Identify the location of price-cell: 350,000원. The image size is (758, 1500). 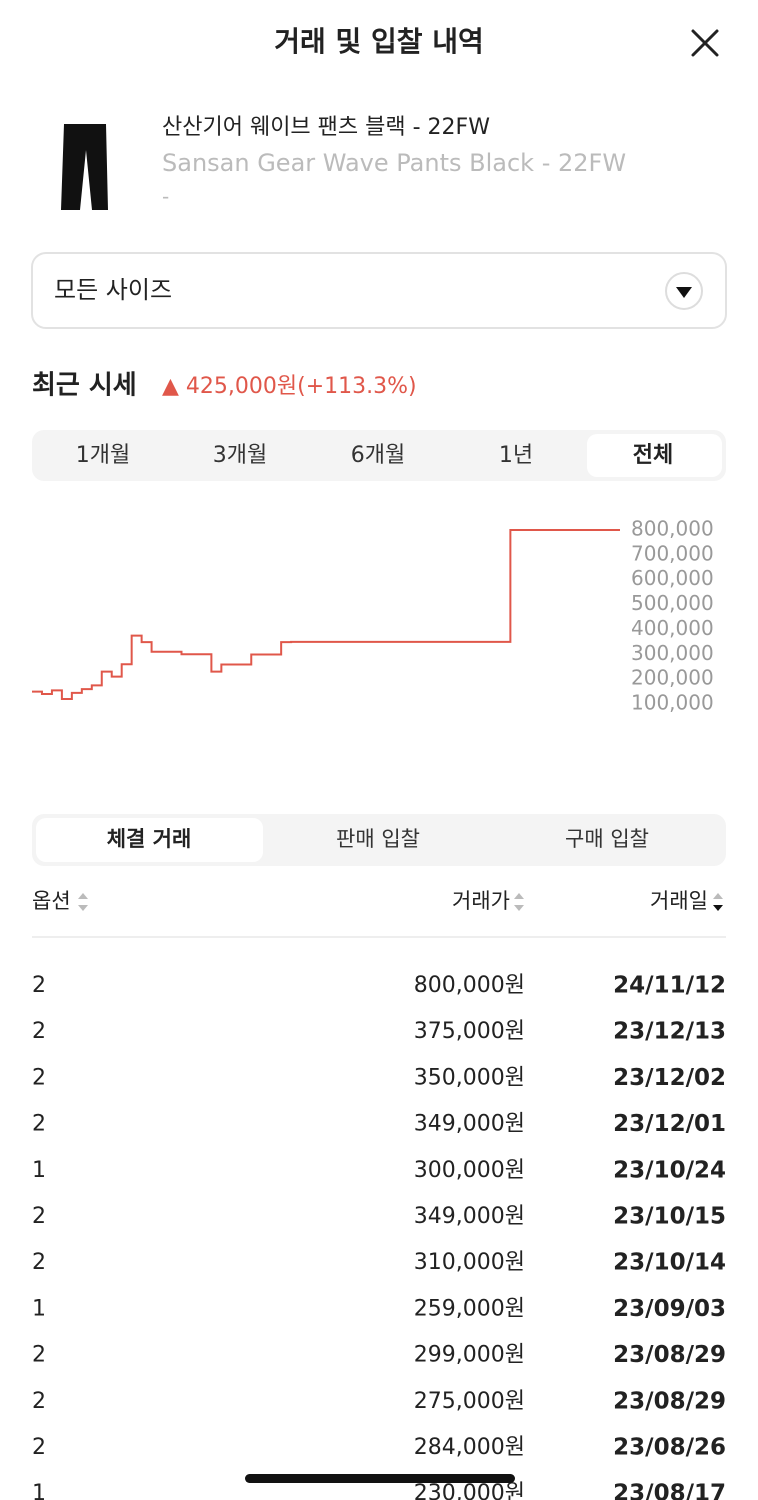
(469, 1077).